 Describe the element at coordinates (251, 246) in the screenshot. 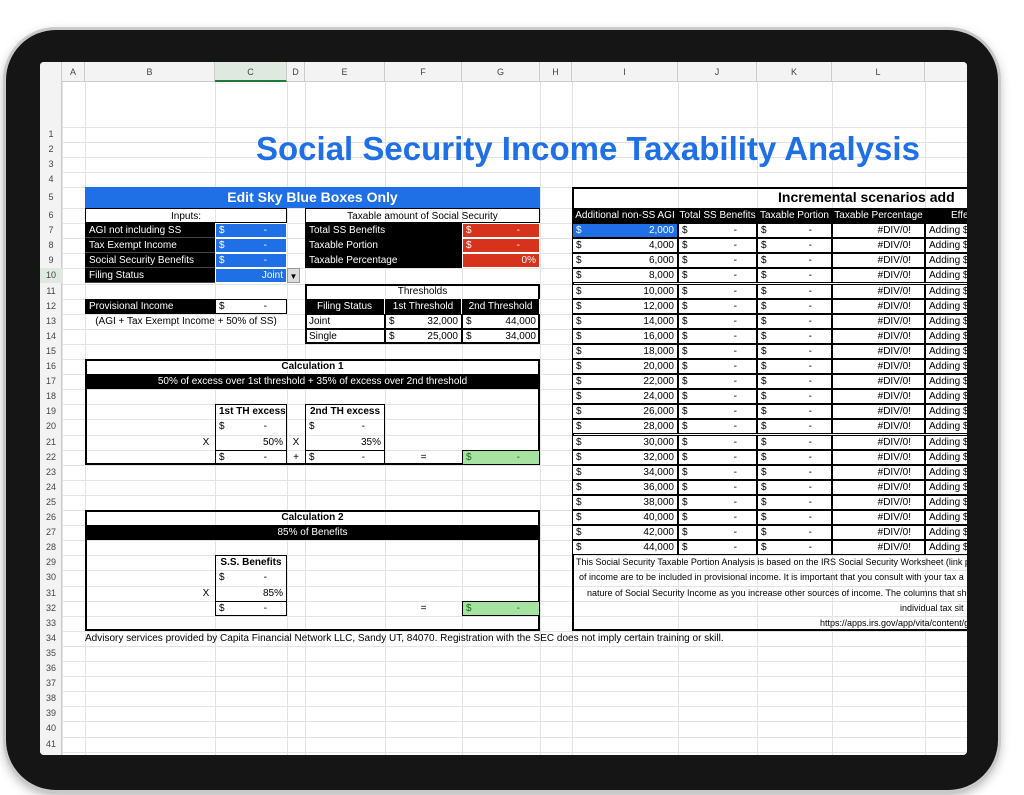

I see `input-cell` at that location.